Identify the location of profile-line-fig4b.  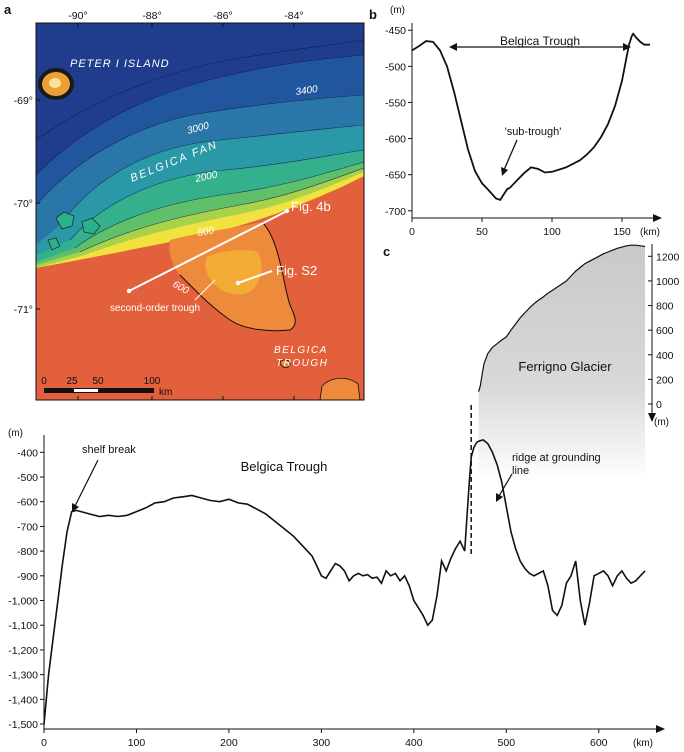
(208, 251).